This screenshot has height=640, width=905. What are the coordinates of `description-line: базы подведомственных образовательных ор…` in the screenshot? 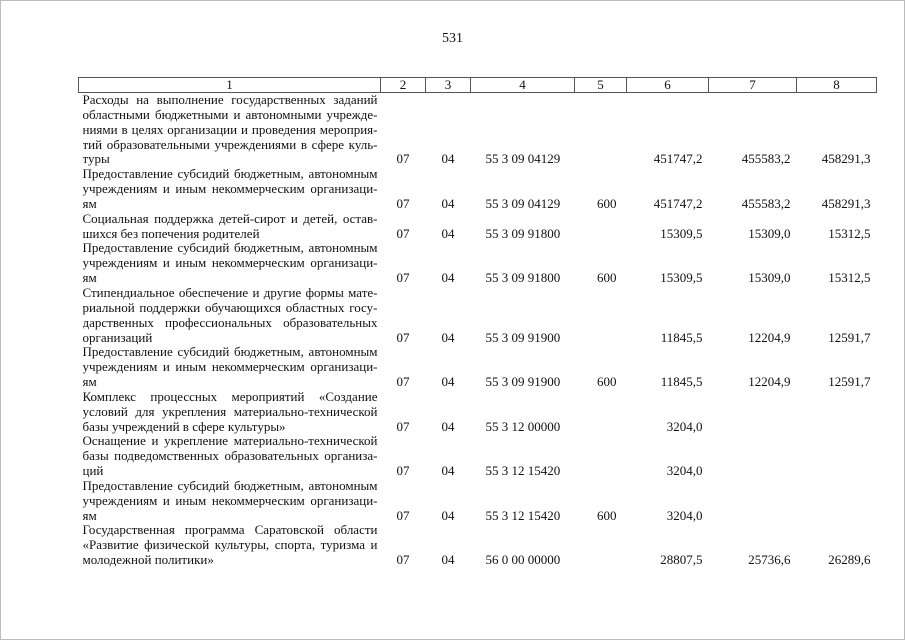 It's located at (230, 456).